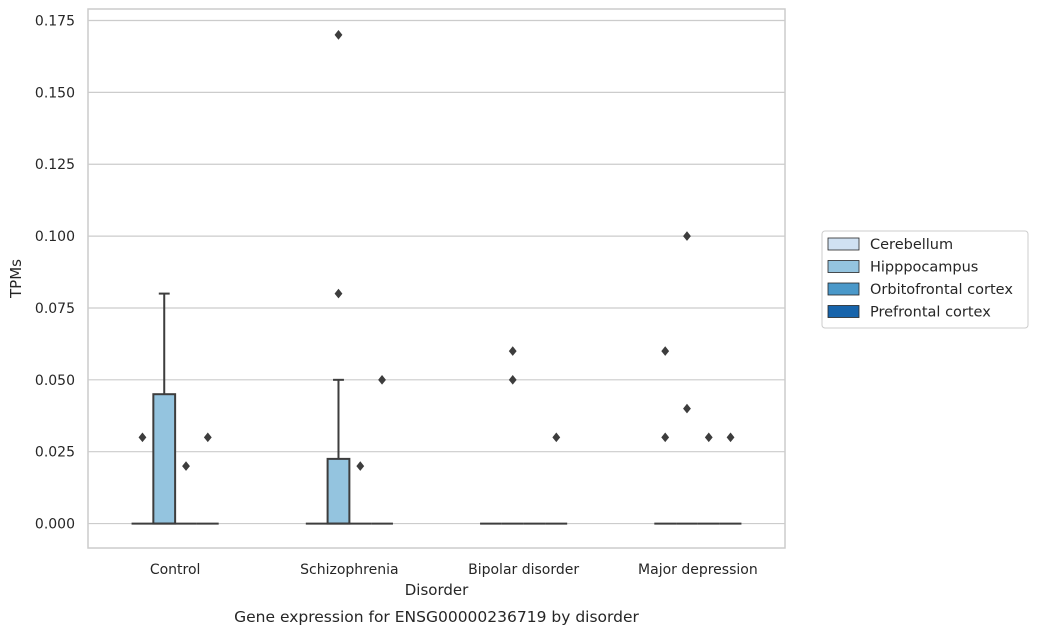 This screenshot has height=634, width=1037. Describe the element at coordinates (55, 93) in the screenshot. I see `y-tick-label: 0.150` at that location.